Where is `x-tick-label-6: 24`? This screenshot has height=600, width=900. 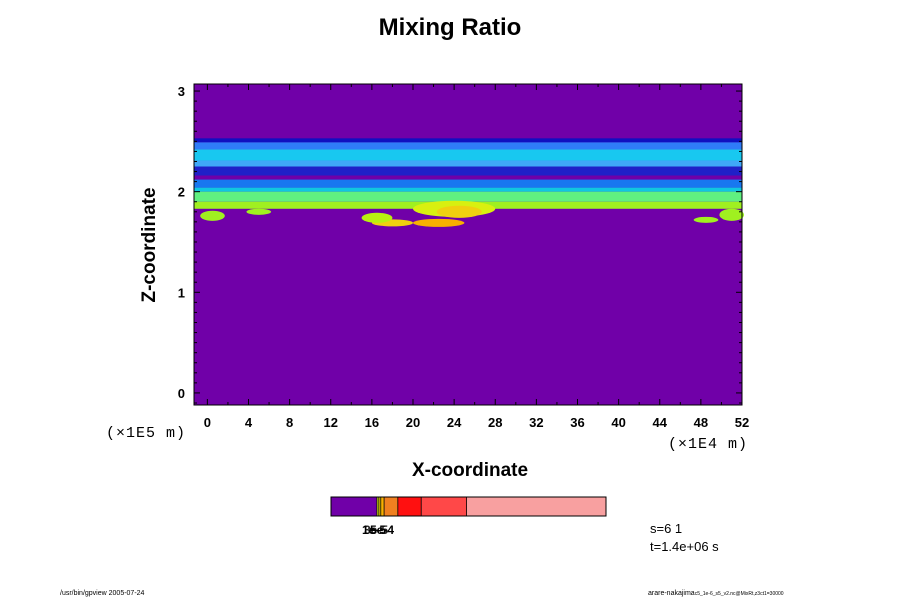
x-tick-label-6: 24 is located at coordinates (454, 422).